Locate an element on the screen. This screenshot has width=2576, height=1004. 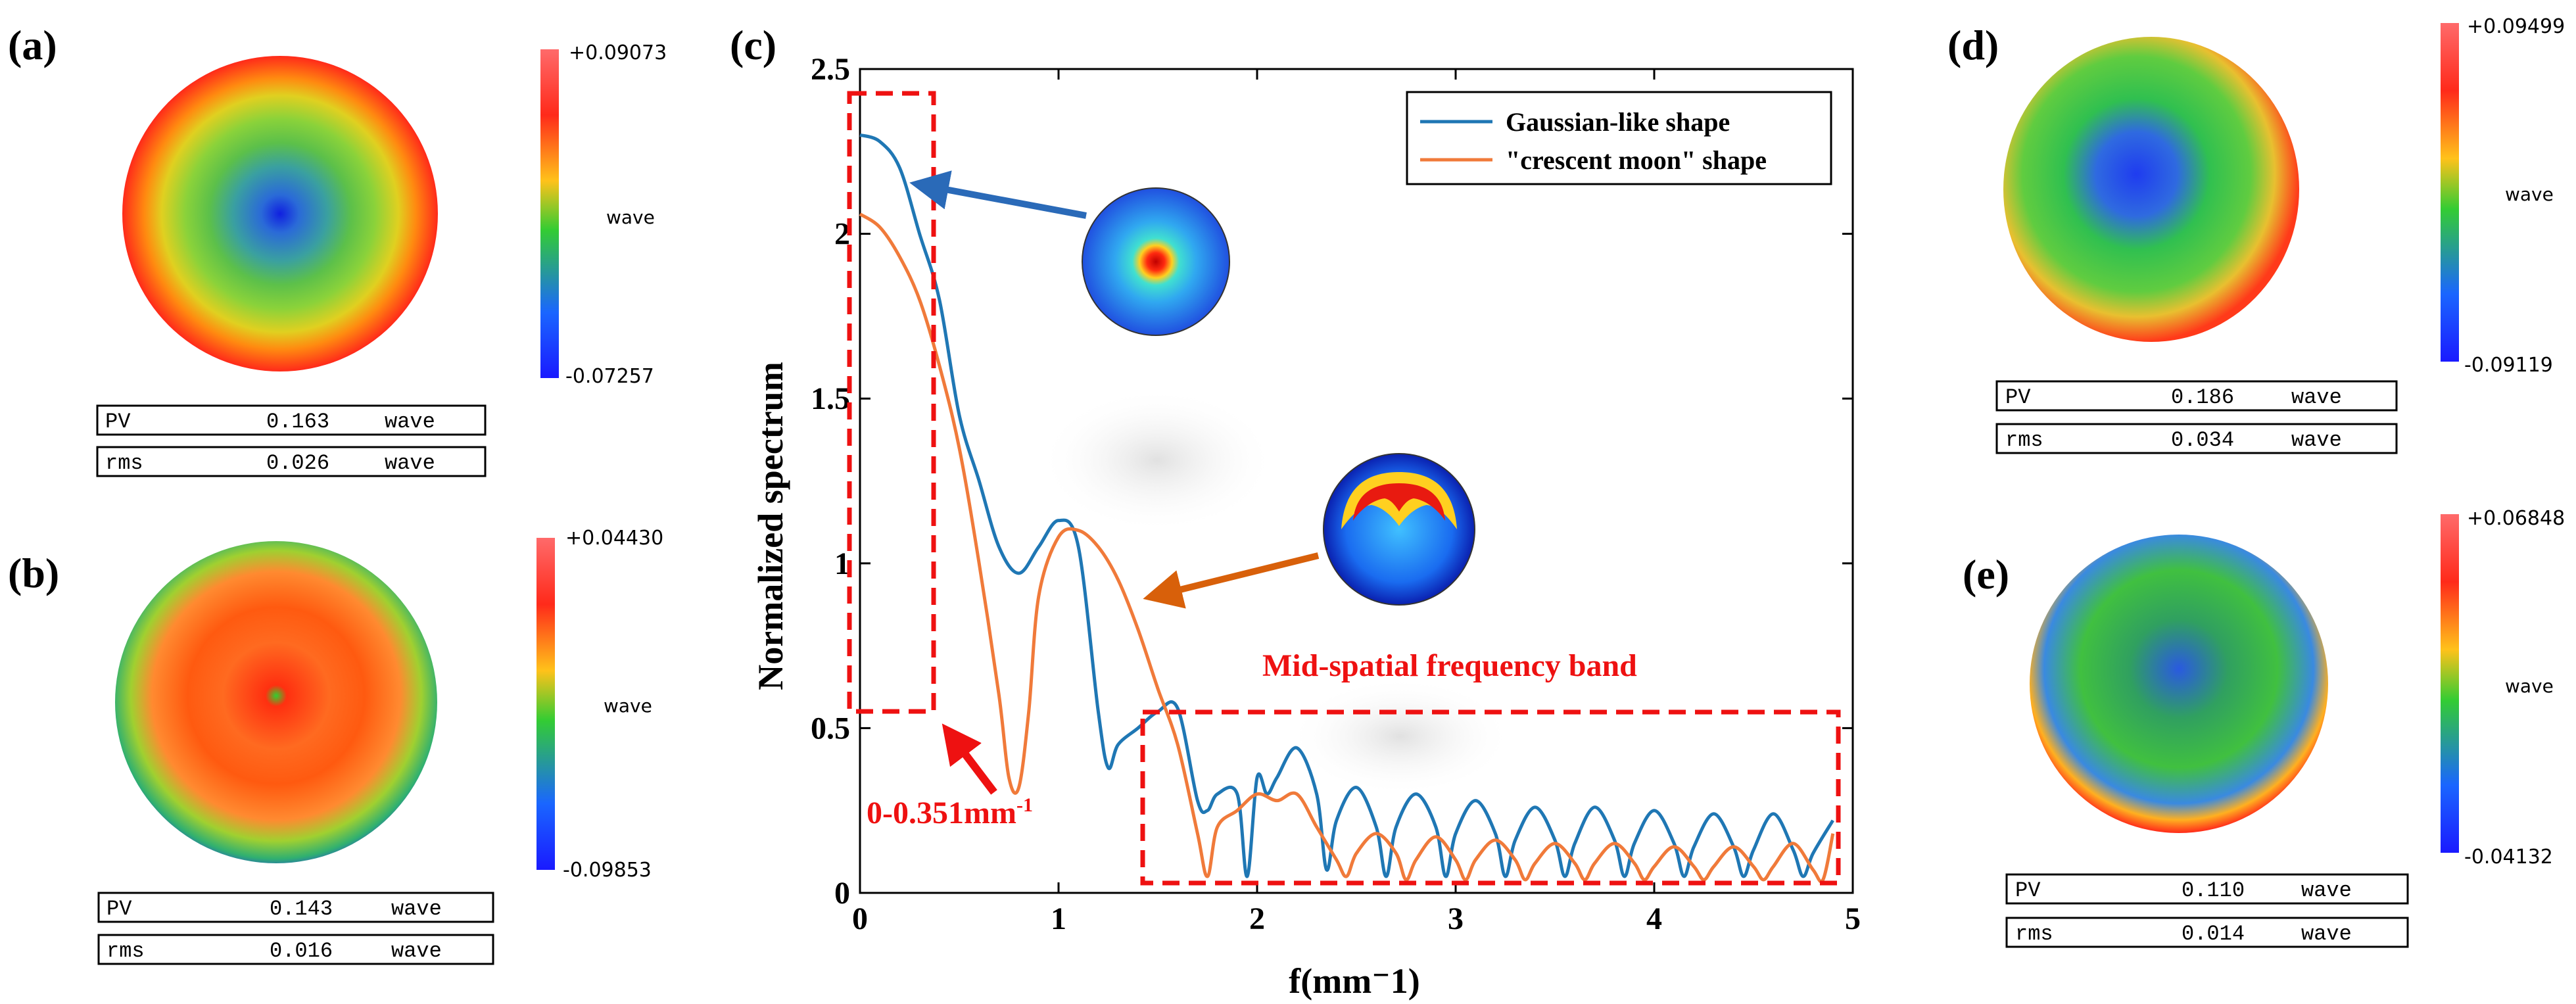
panel-a-colorbar is located at coordinates (550, 213).